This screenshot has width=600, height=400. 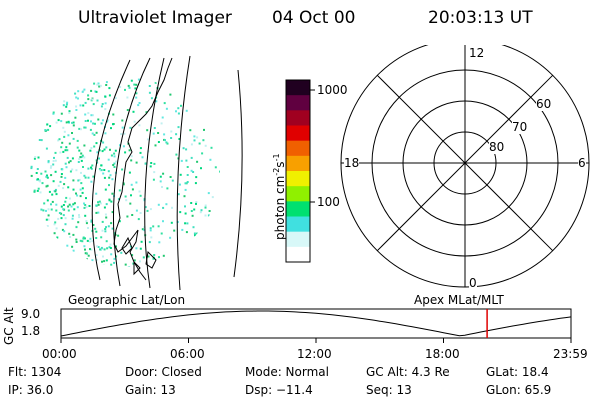 I want to click on geographic-grid-lines, so click(x=167, y=173).